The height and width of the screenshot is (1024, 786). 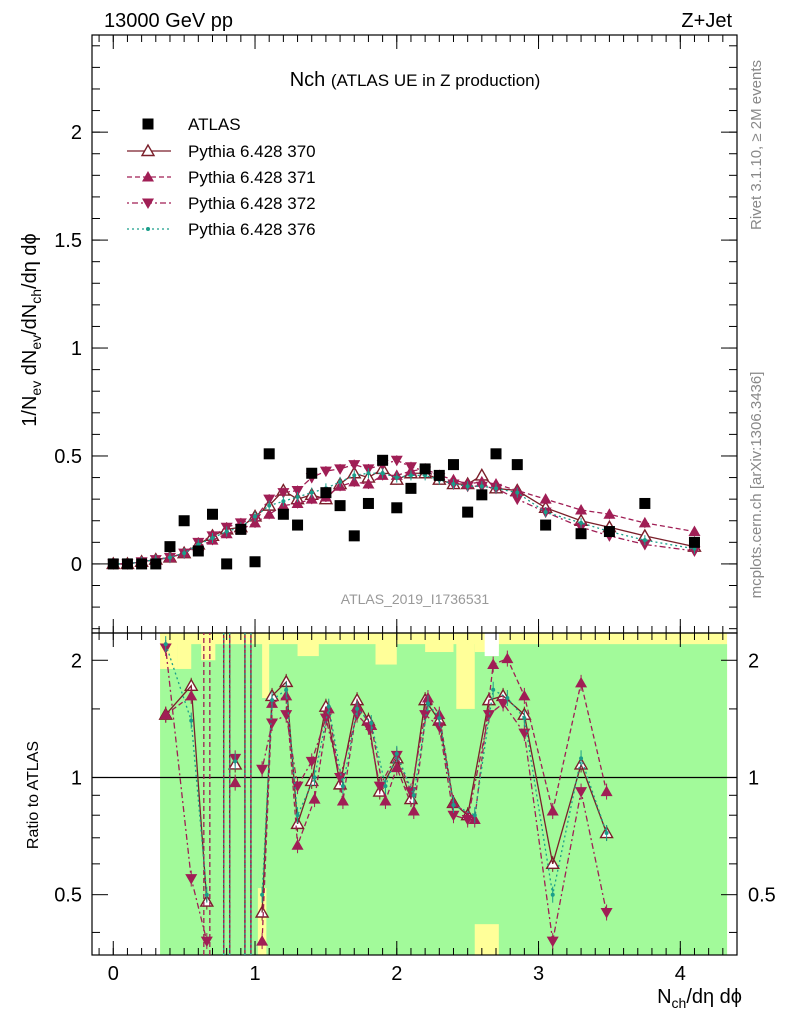 What do you see at coordinates (415, 80) in the screenshot?
I see `chart-title: Nch (ATLAS UE in Z production)` at bounding box center [415, 80].